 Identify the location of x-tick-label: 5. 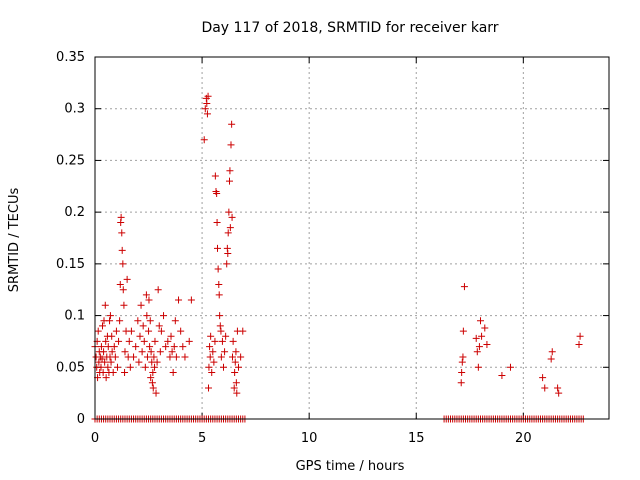
(202, 438).